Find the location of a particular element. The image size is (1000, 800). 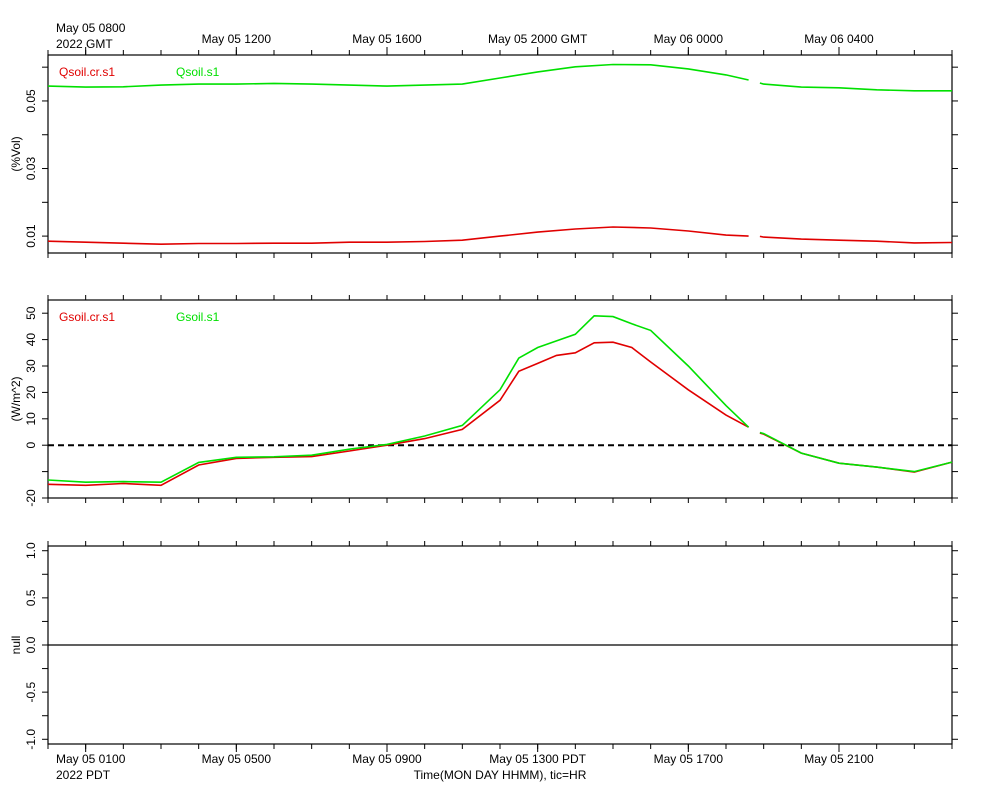

y-axis-title: (%Vol) is located at coordinates (16, 153).